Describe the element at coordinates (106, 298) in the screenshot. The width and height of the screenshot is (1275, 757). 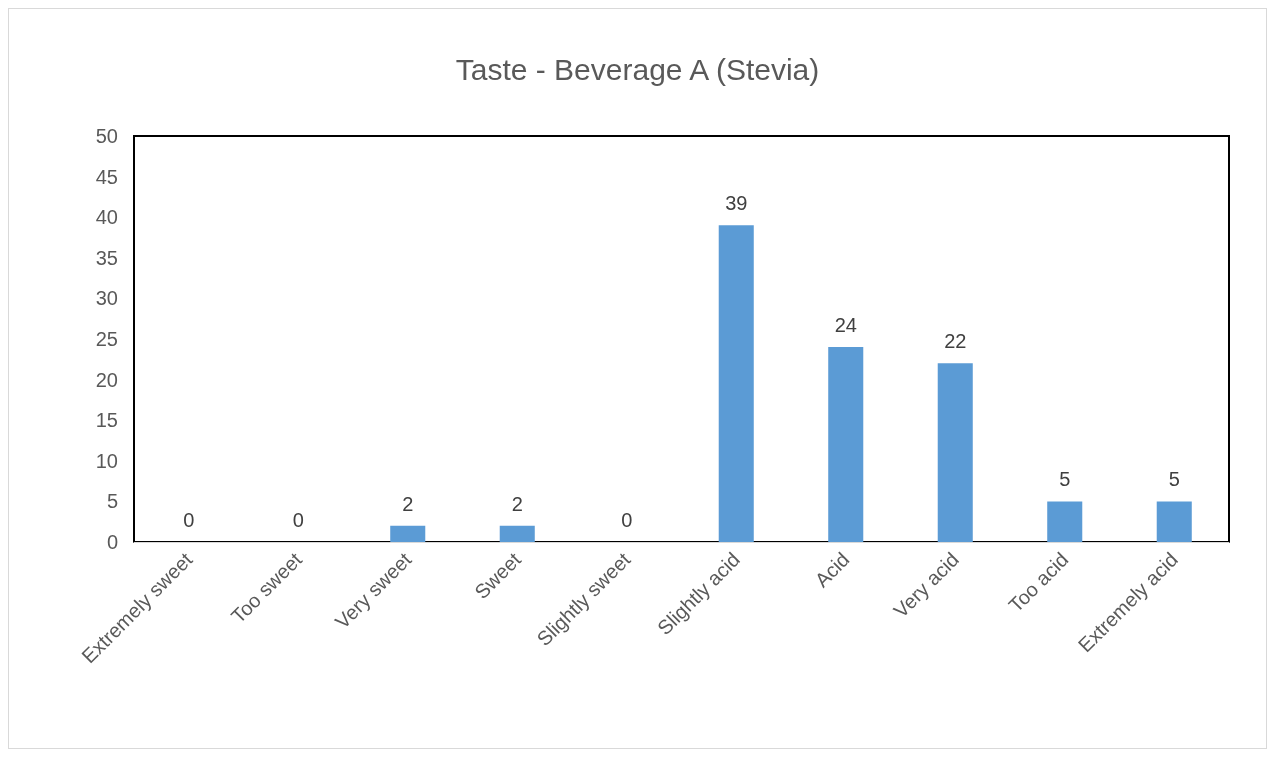
I see `y-tick-label: 30` at that location.